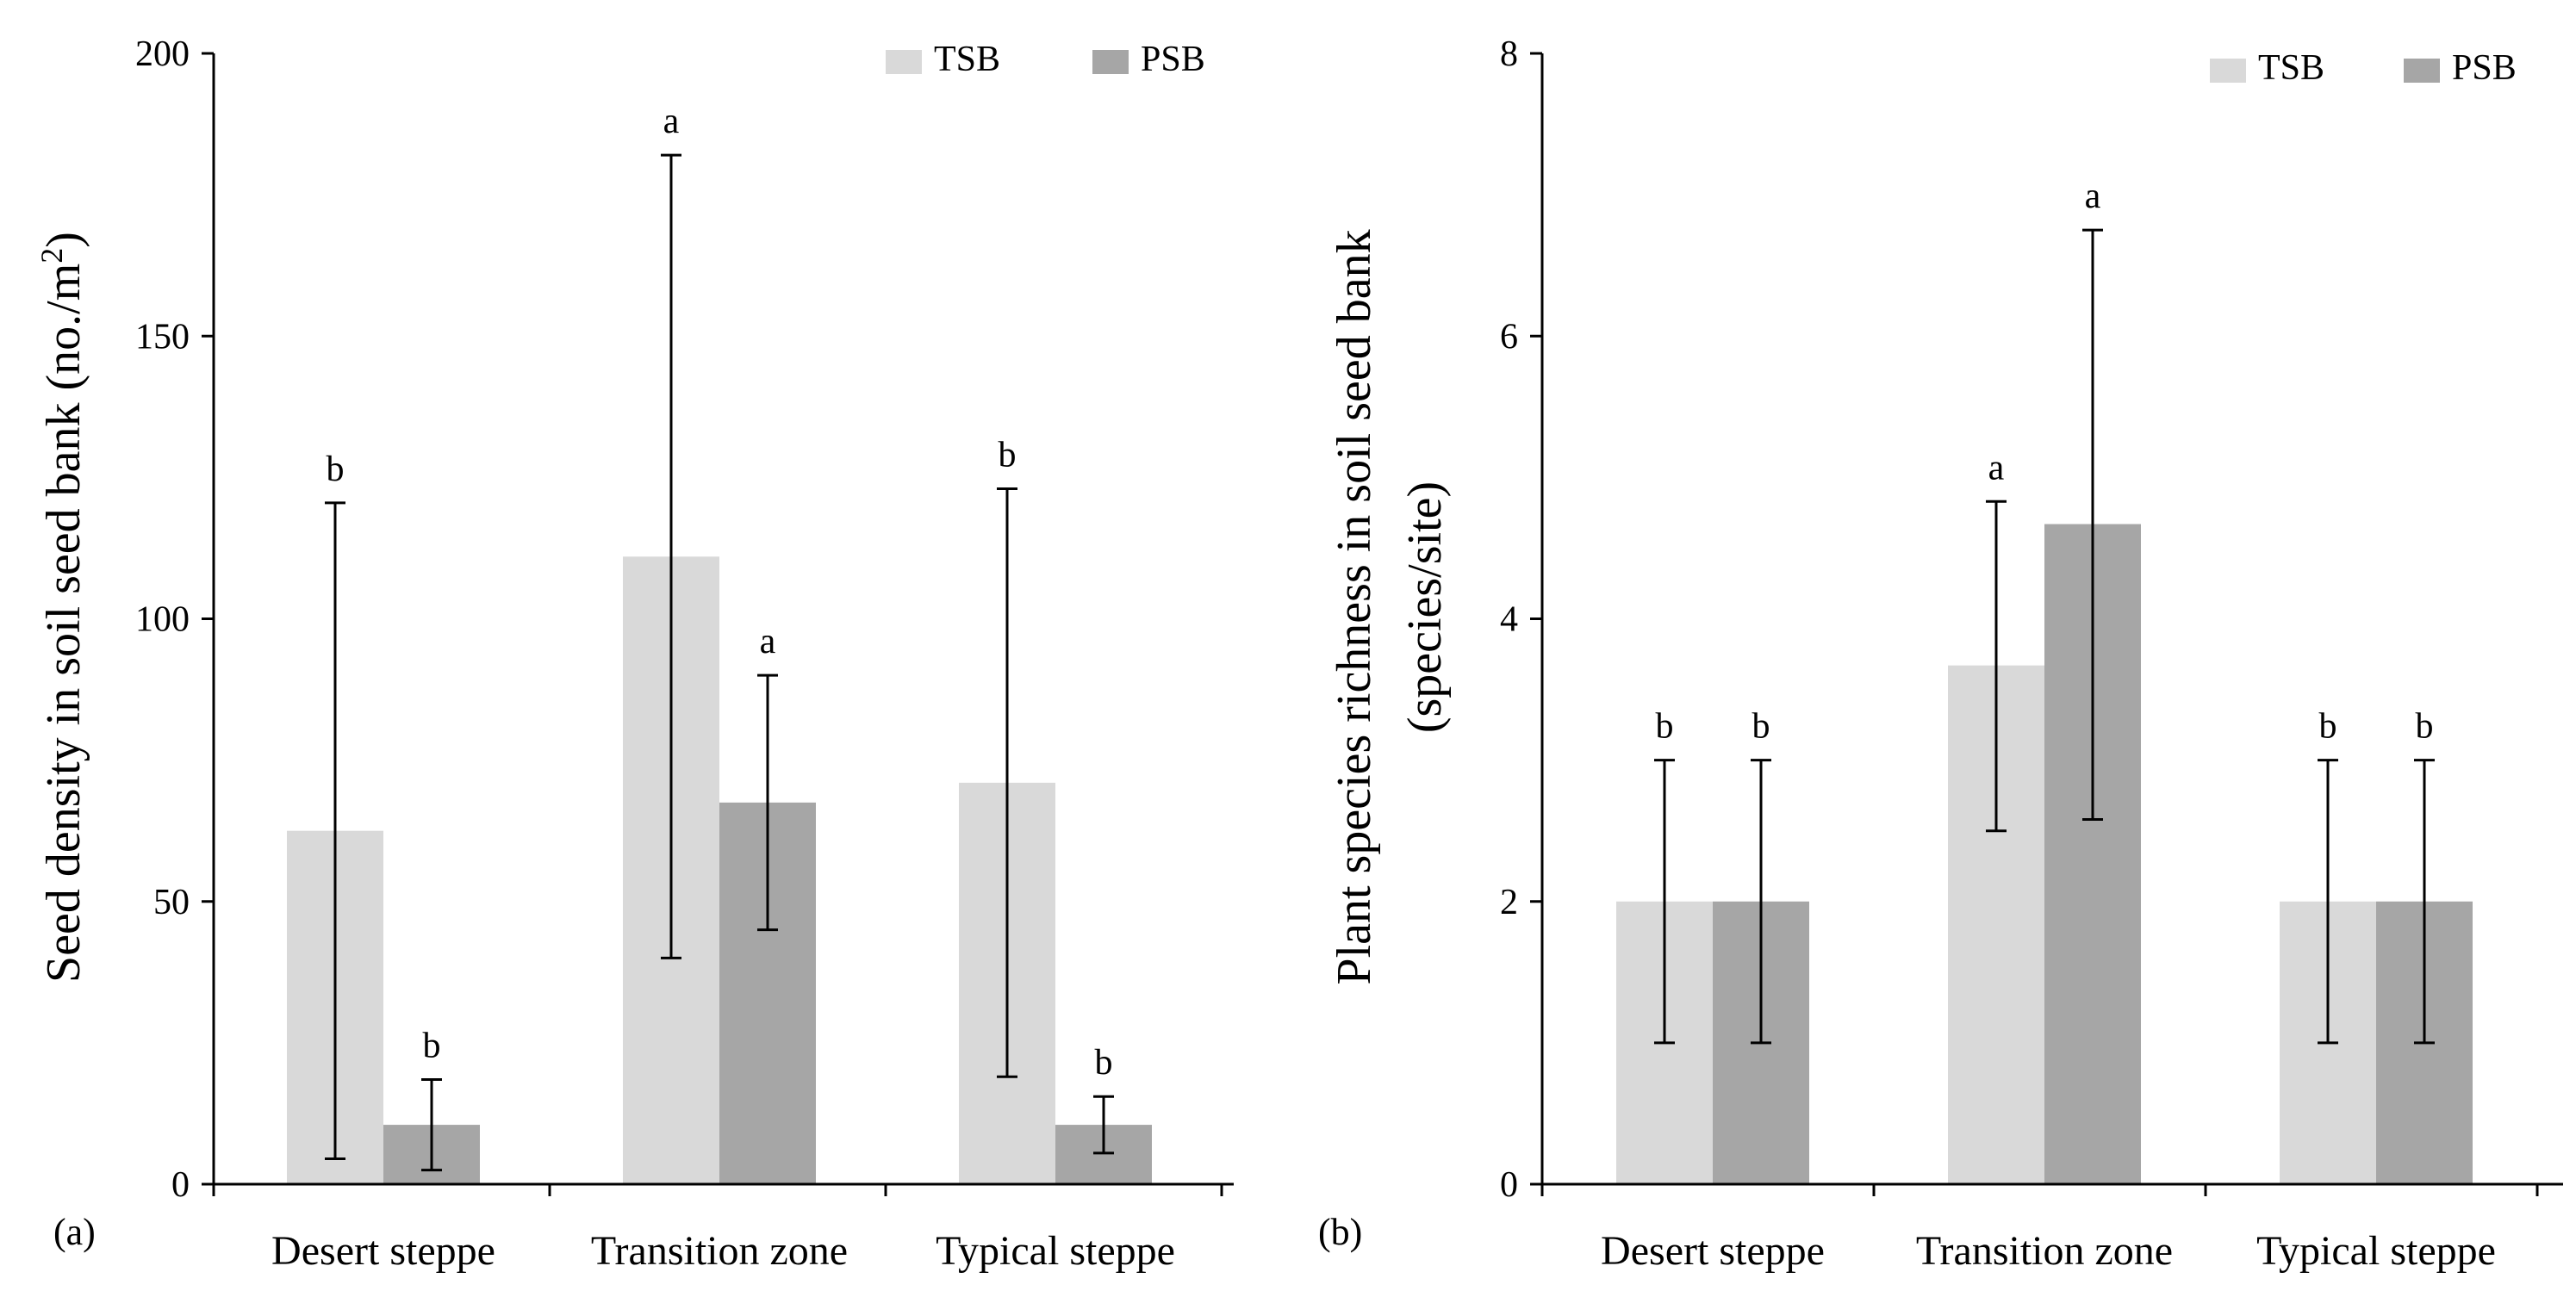 This screenshot has height=1297, width=2576. What do you see at coordinates (1997, 467) in the screenshot?
I see `panel-b-sig-letter-tsb-2: a` at bounding box center [1997, 467].